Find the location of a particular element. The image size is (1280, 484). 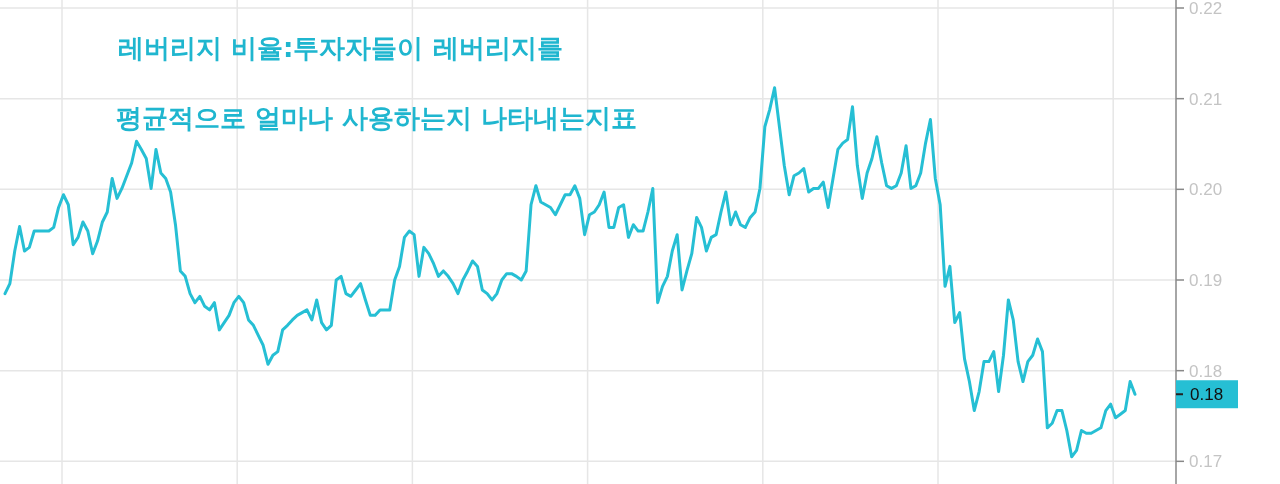

y-tick-label: 0.19 is located at coordinates (1206, 280).